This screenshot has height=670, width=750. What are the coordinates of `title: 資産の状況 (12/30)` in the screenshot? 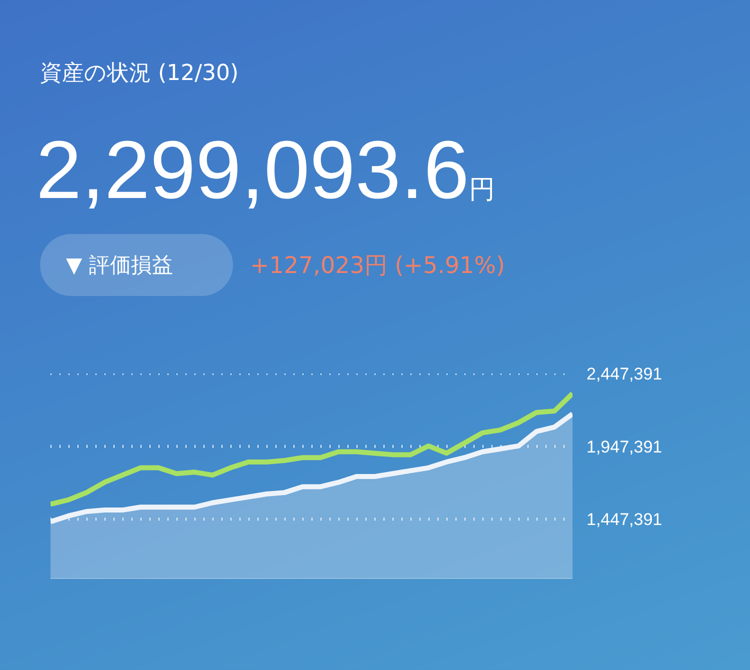 It's located at (139, 74).